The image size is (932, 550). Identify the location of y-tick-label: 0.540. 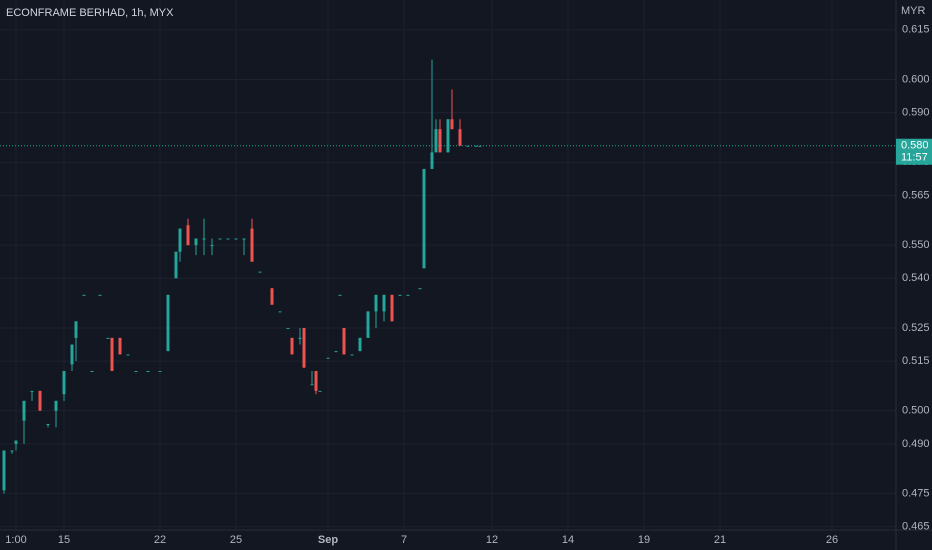
(916, 278).